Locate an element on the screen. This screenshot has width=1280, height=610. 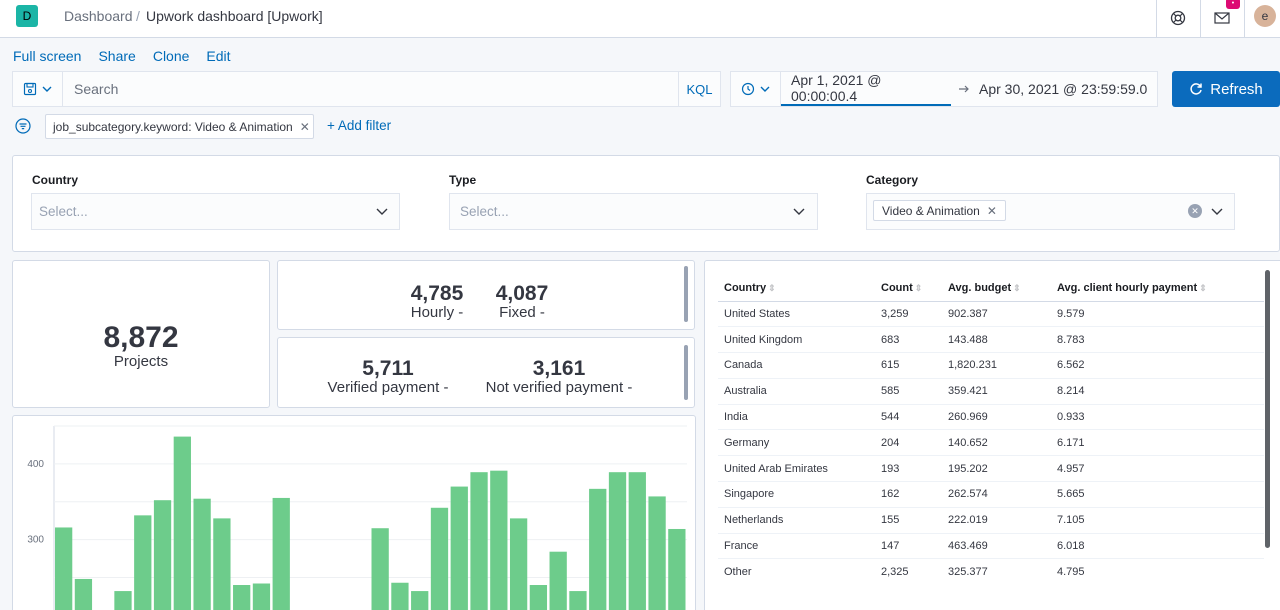
cell-country: France is located at coordinates (796, 546).